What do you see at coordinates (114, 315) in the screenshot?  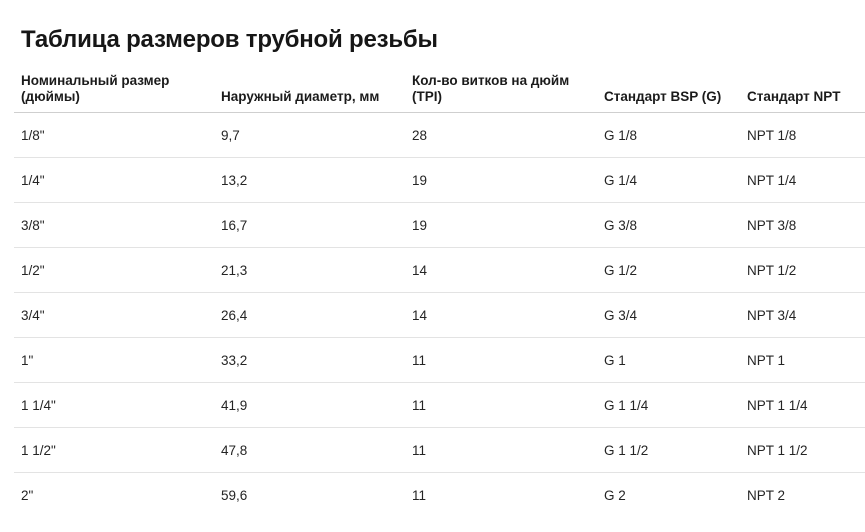 I see `cell-nominal-size: 3/4"` at bounding box center [114, 315].